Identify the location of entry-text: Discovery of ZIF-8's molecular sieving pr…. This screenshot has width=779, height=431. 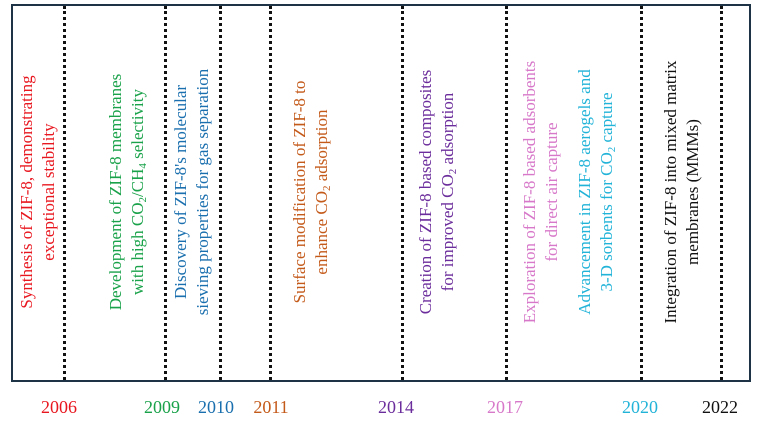
(191, 192).